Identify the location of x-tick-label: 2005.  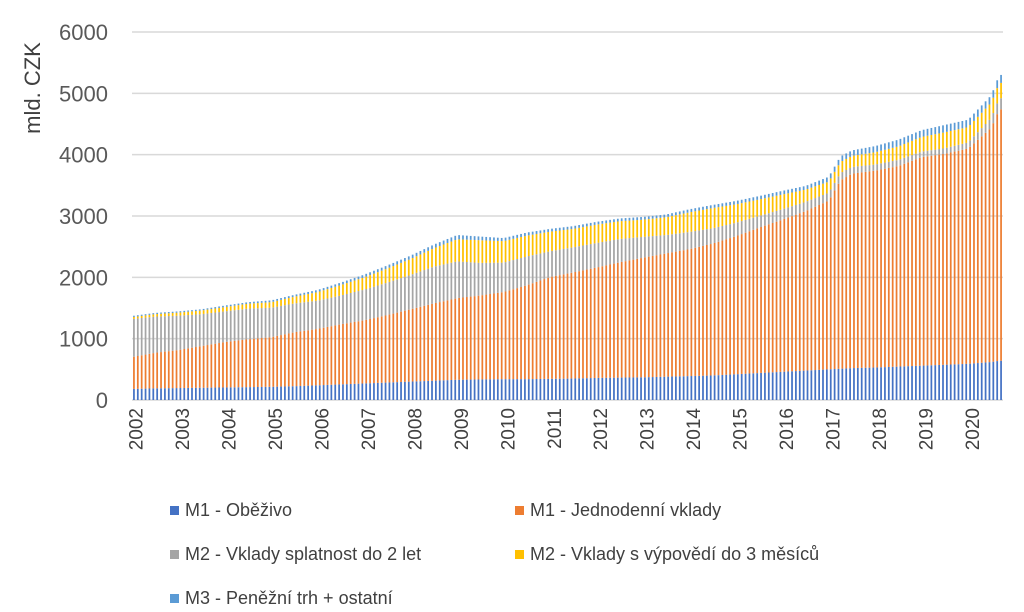
(276, 429).